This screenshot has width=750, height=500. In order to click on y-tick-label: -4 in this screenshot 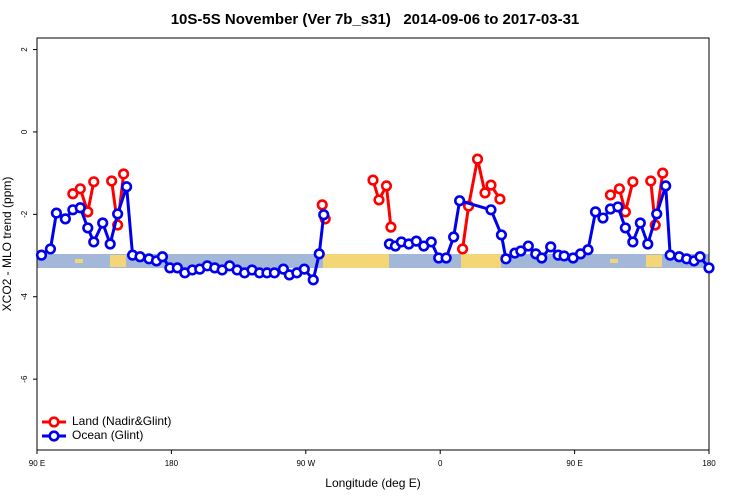, I will do `click(24, 297)`.